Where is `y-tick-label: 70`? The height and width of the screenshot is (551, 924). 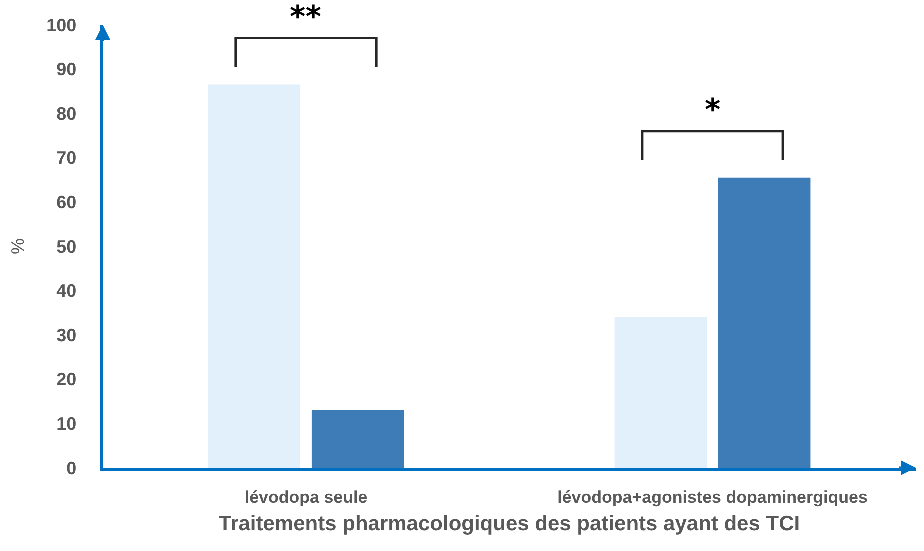
y-tick-label: 70 is located at coordinates (66, 158).